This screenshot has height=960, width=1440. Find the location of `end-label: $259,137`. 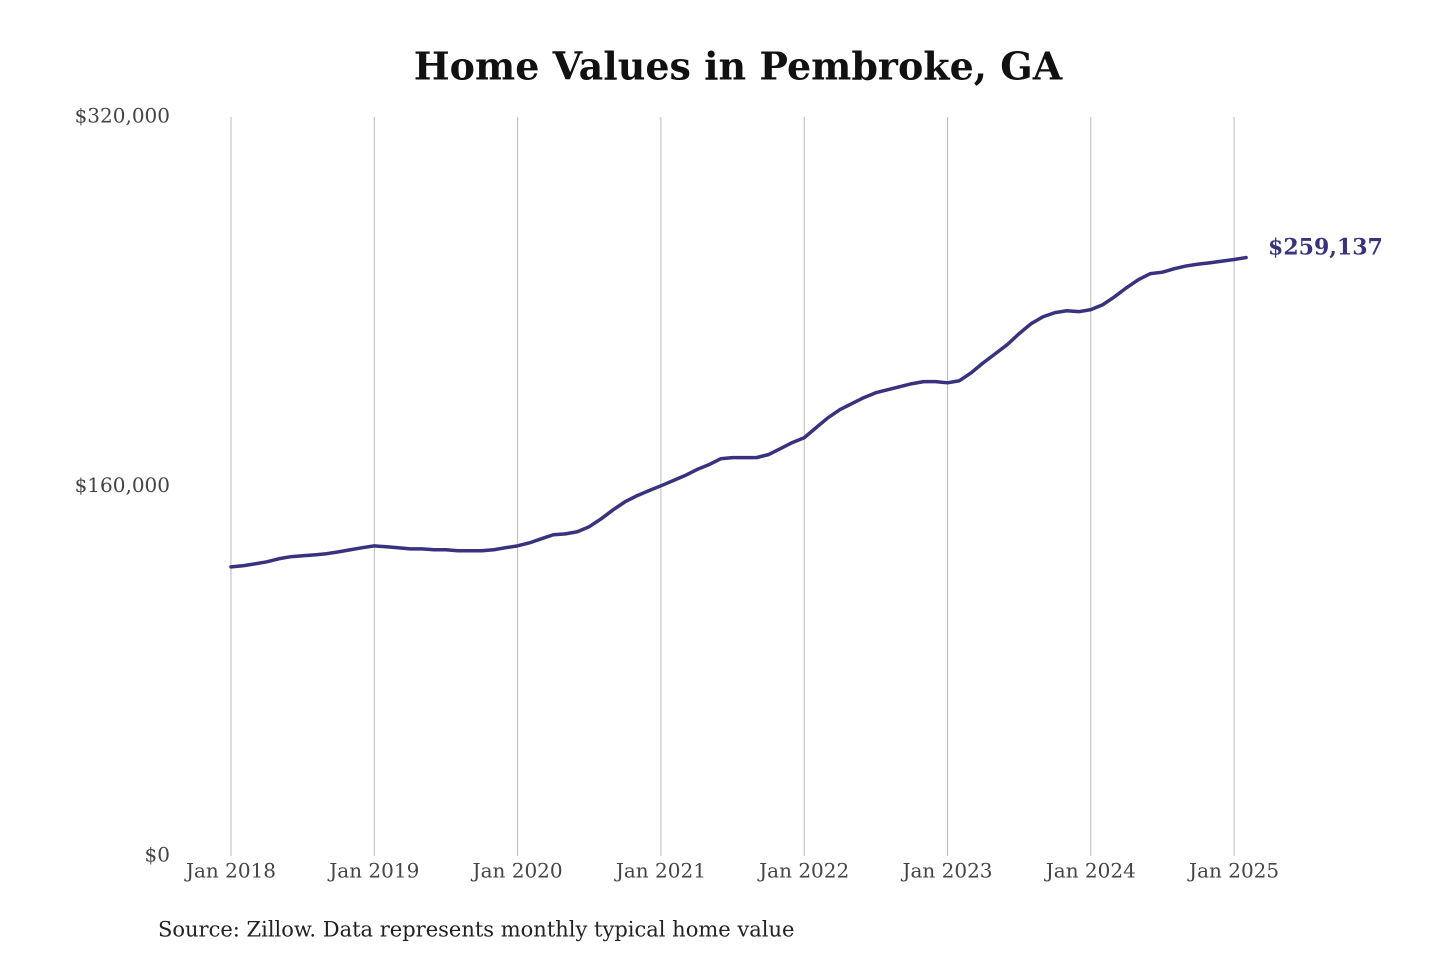

end-label: $259,137 is located at coordinates (1325, 248).